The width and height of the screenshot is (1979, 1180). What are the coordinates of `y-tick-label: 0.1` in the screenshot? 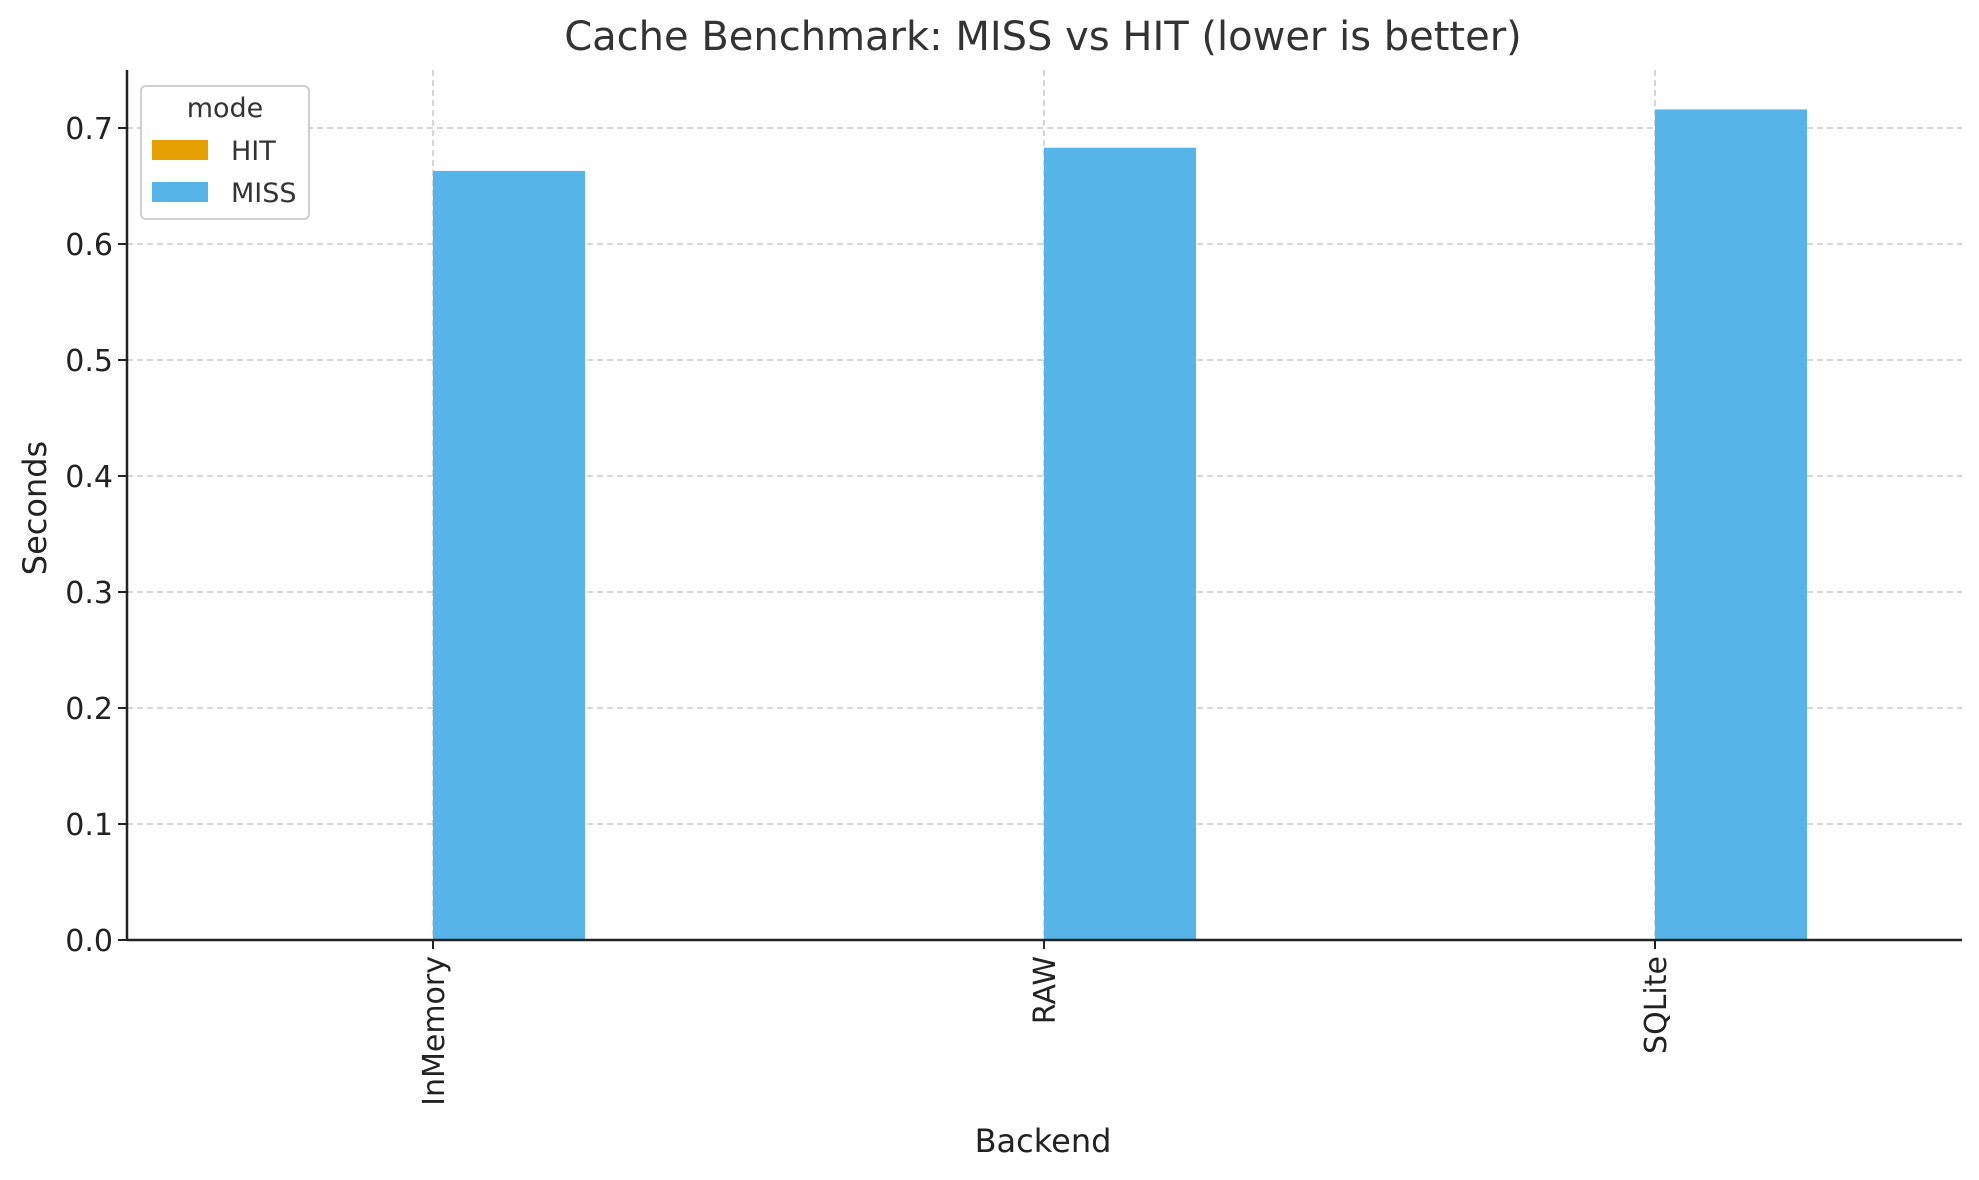 It's located at (89, 825).